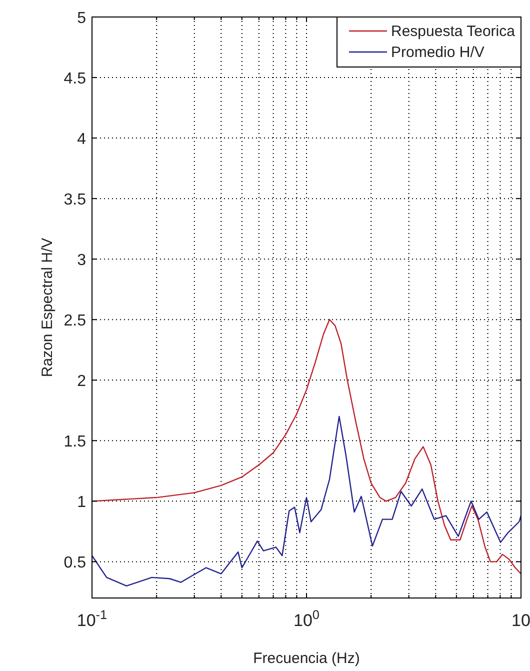 The height and width of the screenshot is (671, 530). What do you see at coordinates (306, 658) in the screenshot?
I see `x-axis-title: Frecuencia (Hz)` at bounding box center [306, 658].